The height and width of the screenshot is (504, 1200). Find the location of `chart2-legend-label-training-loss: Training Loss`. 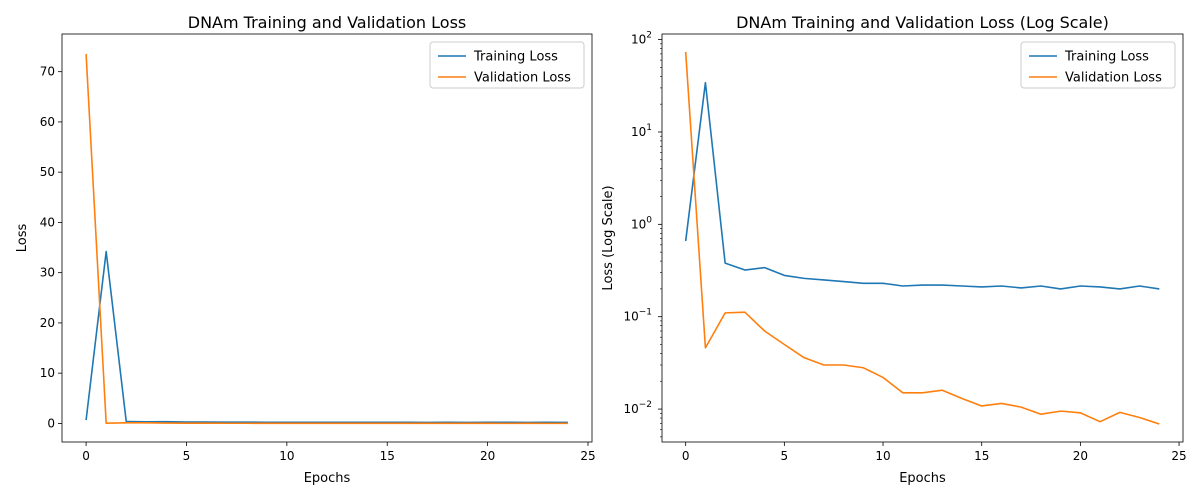

chart2-legend-label-training-loss: Training Loss is located at coordinates (1106, 57).